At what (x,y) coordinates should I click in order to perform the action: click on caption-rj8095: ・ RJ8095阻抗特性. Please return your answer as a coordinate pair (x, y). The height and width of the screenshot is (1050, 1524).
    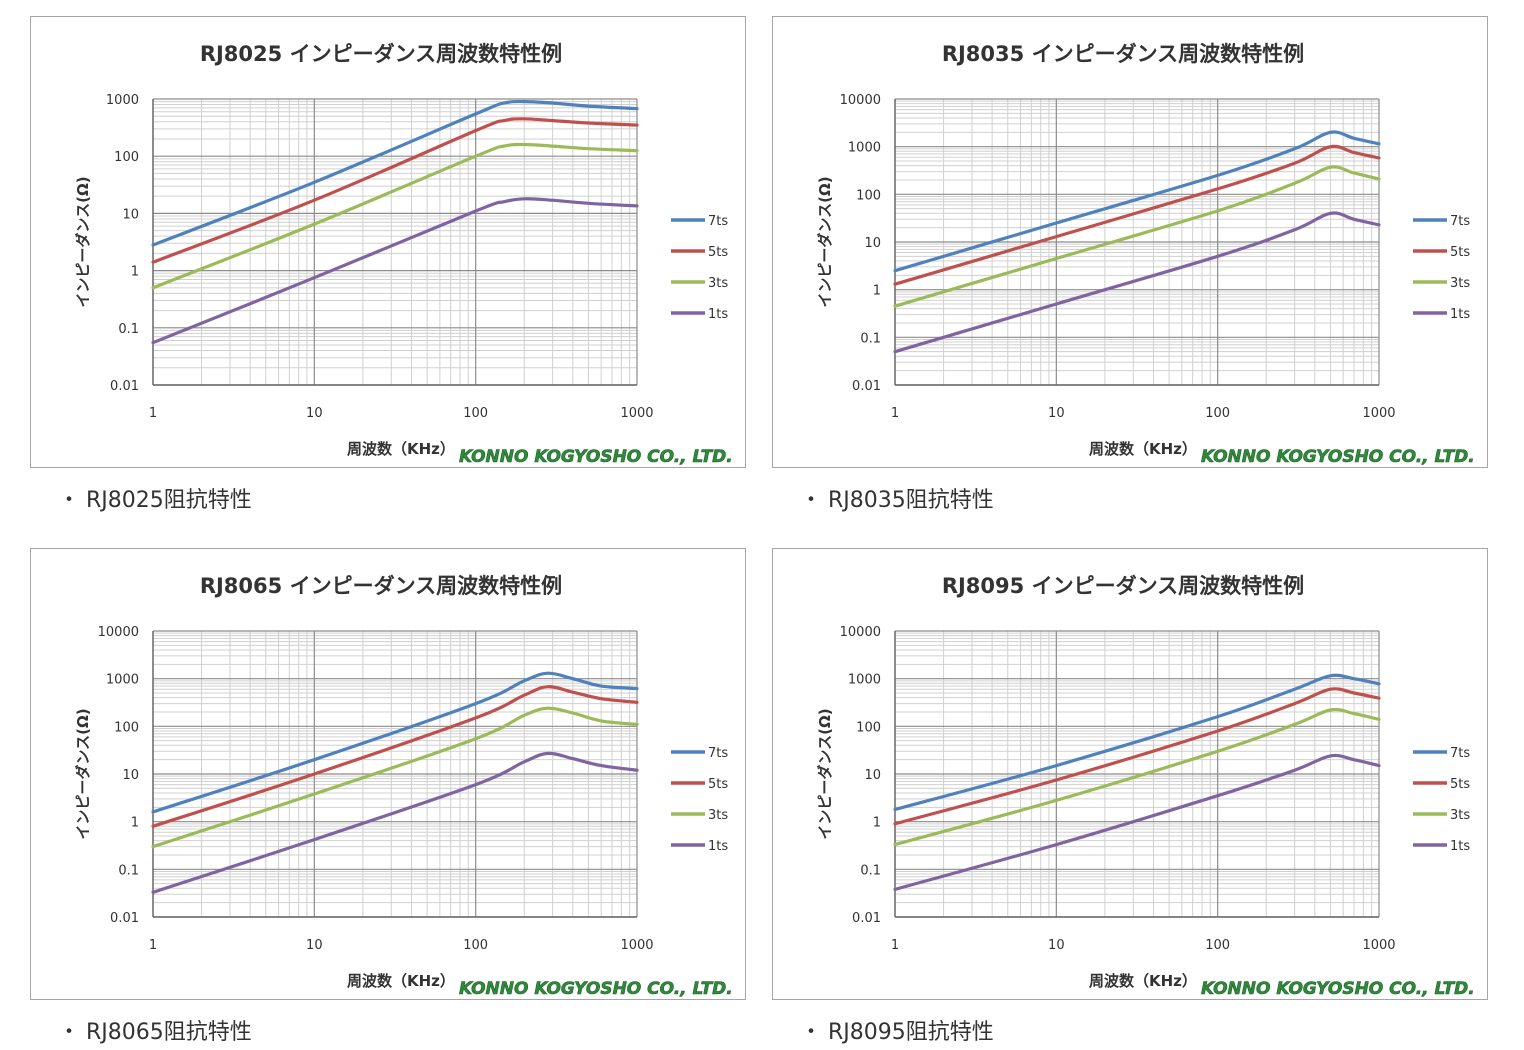
    Looking at the image, I should click on (897, 1030).